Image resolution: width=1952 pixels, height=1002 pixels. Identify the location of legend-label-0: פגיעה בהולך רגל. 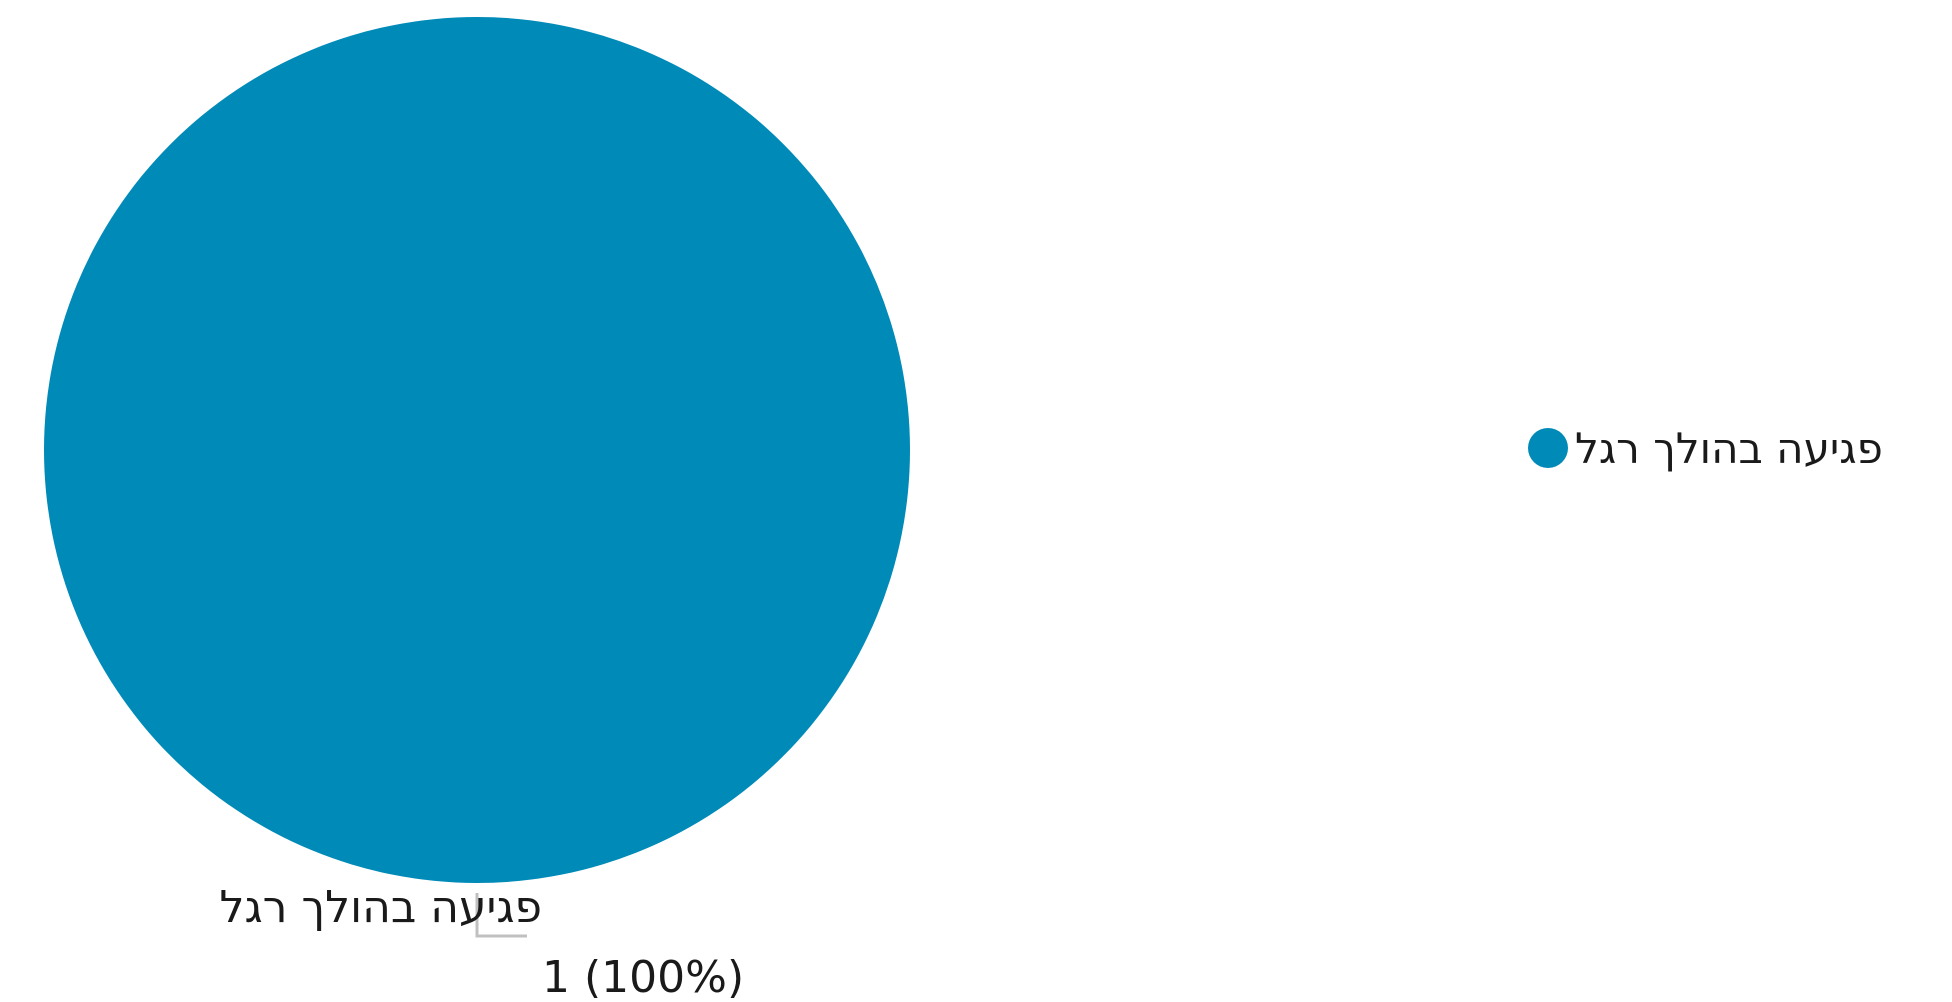
(1729, 448).